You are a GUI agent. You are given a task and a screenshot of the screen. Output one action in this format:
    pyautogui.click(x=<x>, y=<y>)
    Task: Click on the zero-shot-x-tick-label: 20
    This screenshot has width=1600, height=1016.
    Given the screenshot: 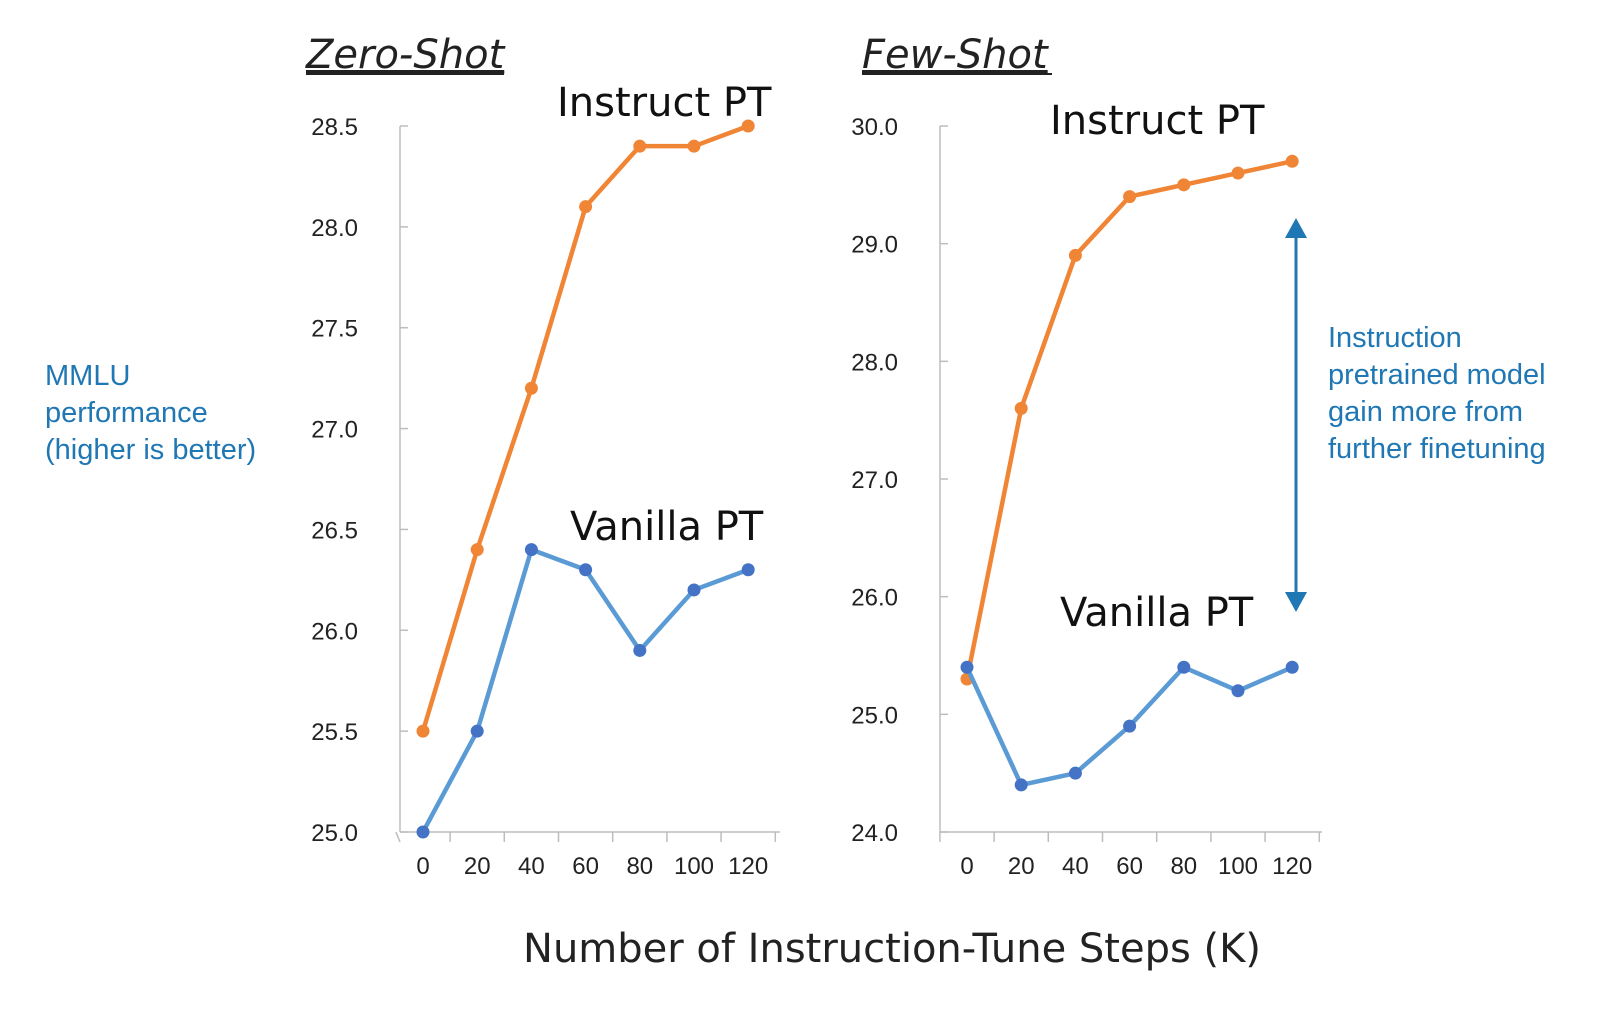 What is the action you would take?
    pyautogui.click(x=477, y=866)
    